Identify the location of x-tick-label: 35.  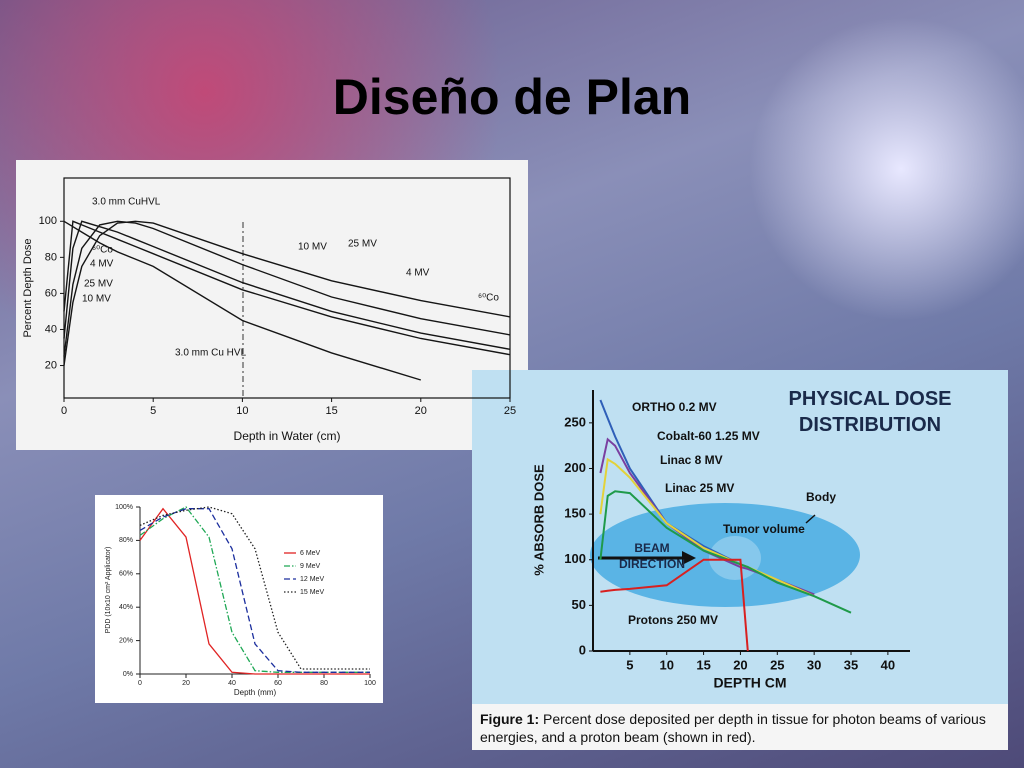
(851, 664).